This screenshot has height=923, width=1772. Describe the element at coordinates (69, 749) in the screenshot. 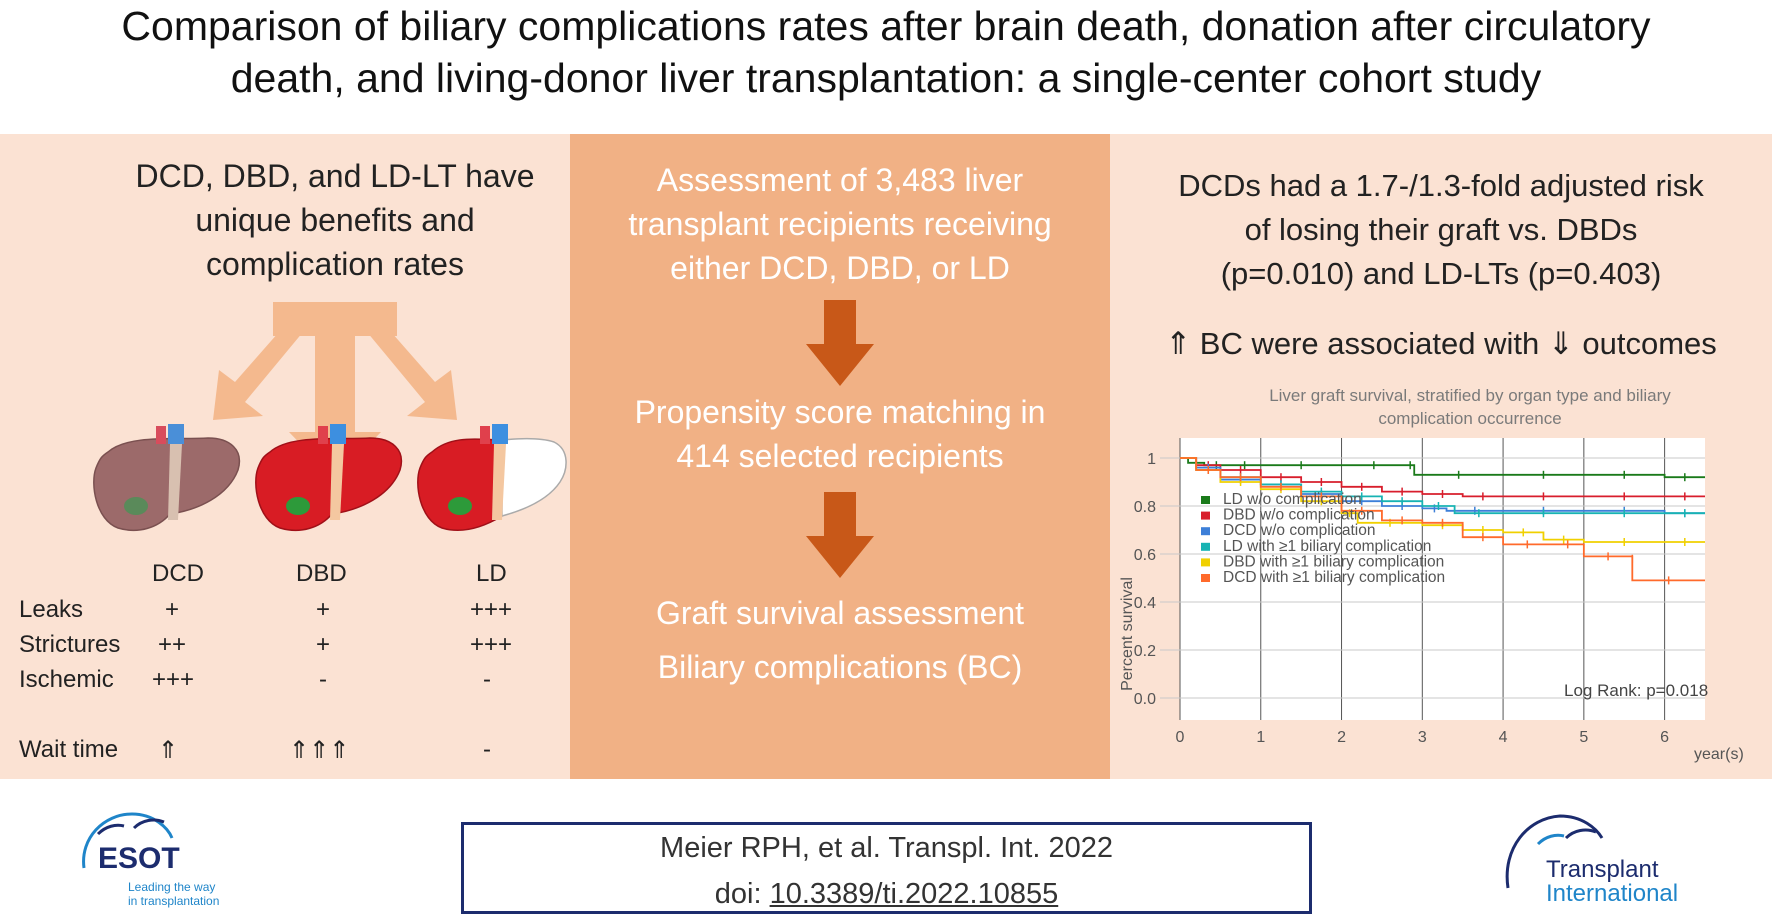

I see `row-label-wait-time: Wait time` at that location.